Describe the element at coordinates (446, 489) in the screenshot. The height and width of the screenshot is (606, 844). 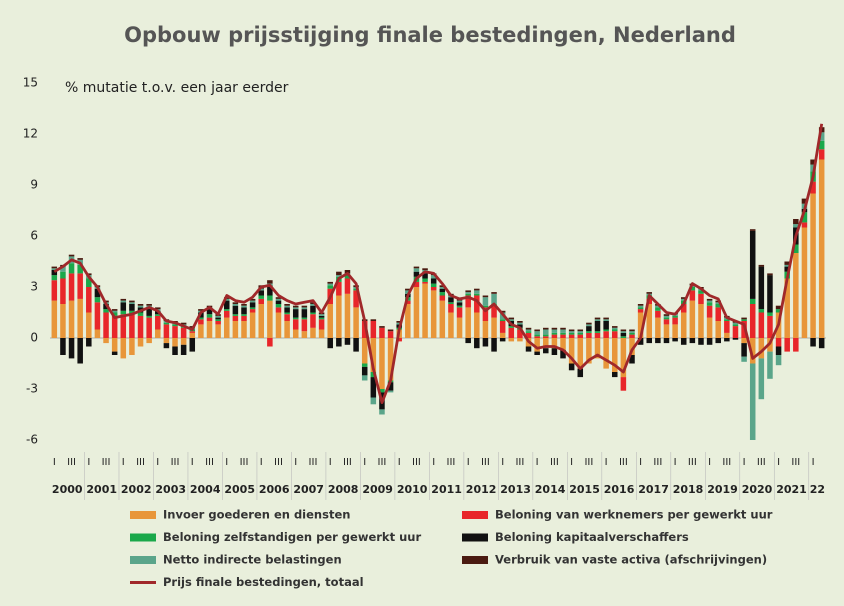
I see `year-label: 2011` at that location.